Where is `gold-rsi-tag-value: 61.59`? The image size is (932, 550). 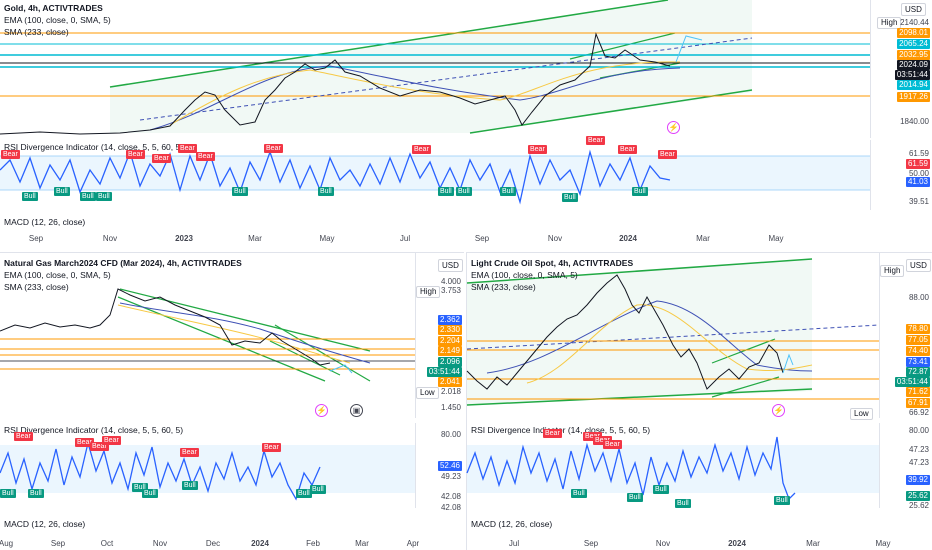
gold-rsi-tag-value: 61.59 is located at coordinates (917, 164).